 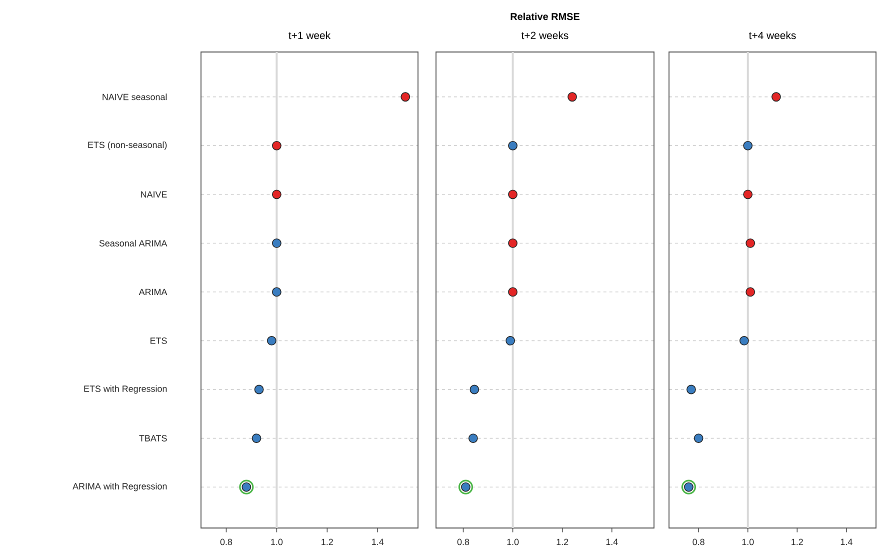 What do you see at coordinates (158, 341) in the screenshot?
I see `y-tick-label: ETS` at bounding box center [158, 341].